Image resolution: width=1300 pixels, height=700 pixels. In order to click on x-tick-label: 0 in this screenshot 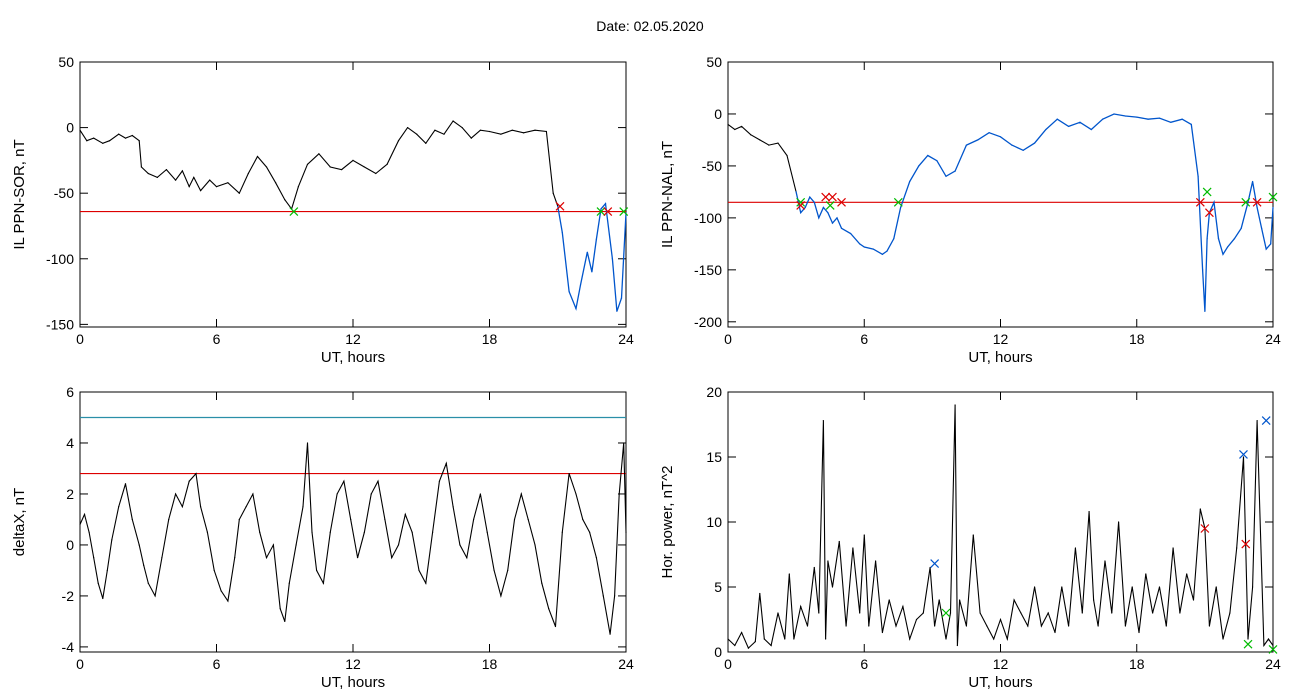, I will do `click(80, 339)`.